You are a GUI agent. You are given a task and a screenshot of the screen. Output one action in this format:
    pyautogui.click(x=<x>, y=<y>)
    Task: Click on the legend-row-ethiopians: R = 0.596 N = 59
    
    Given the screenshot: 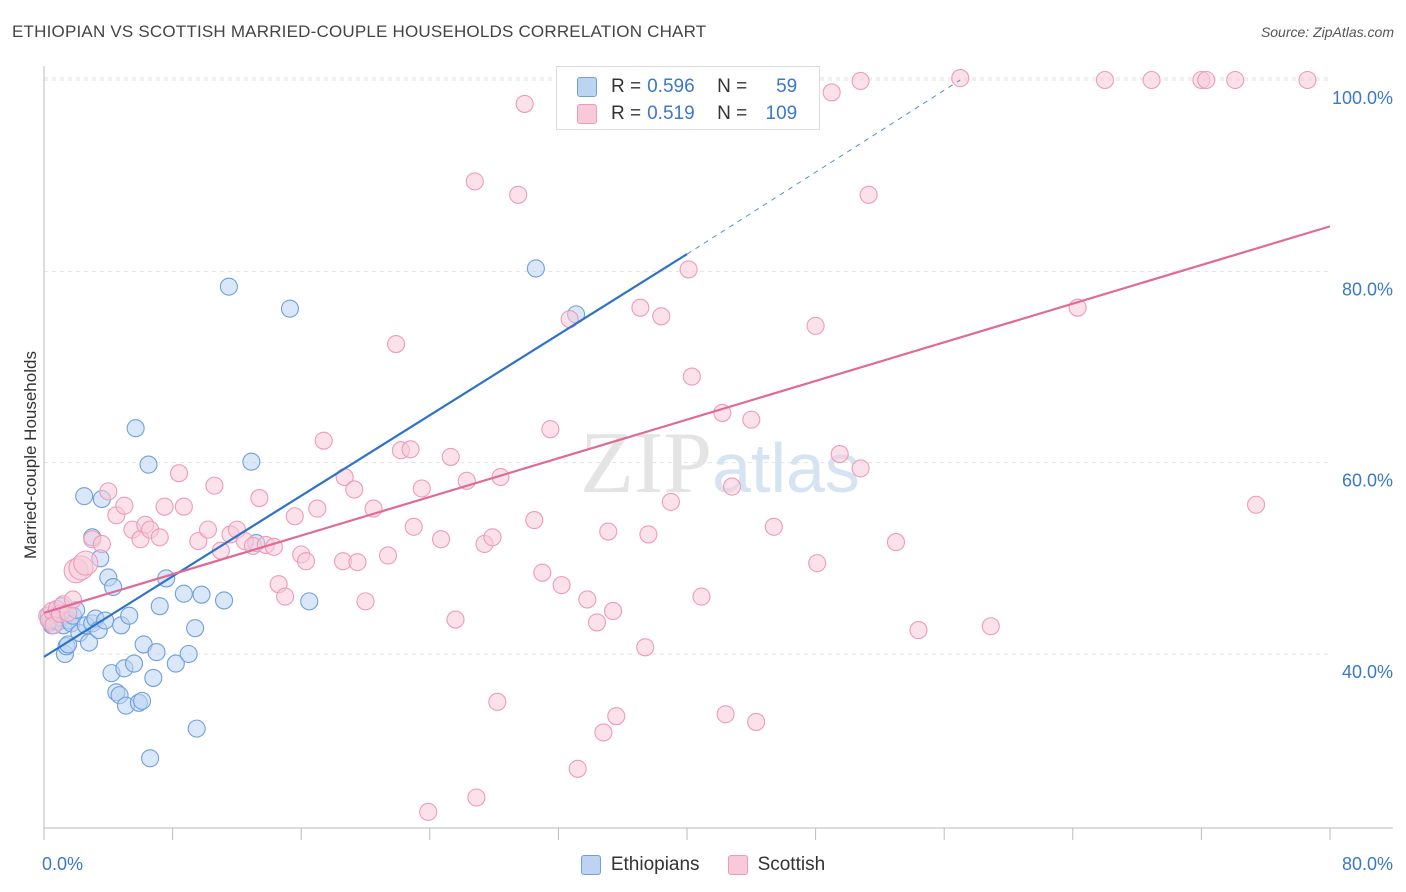 What is the action you would take?
    pyautogui.click(x=687, y=87)
    